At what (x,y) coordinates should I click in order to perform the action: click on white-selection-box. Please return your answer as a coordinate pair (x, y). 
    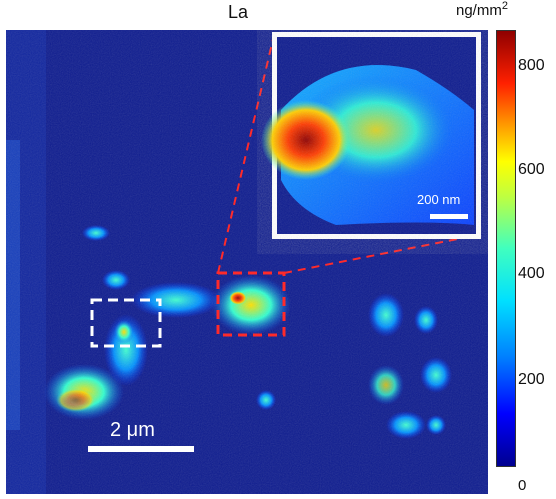
    Looking at the image, I should click on (126, 323).